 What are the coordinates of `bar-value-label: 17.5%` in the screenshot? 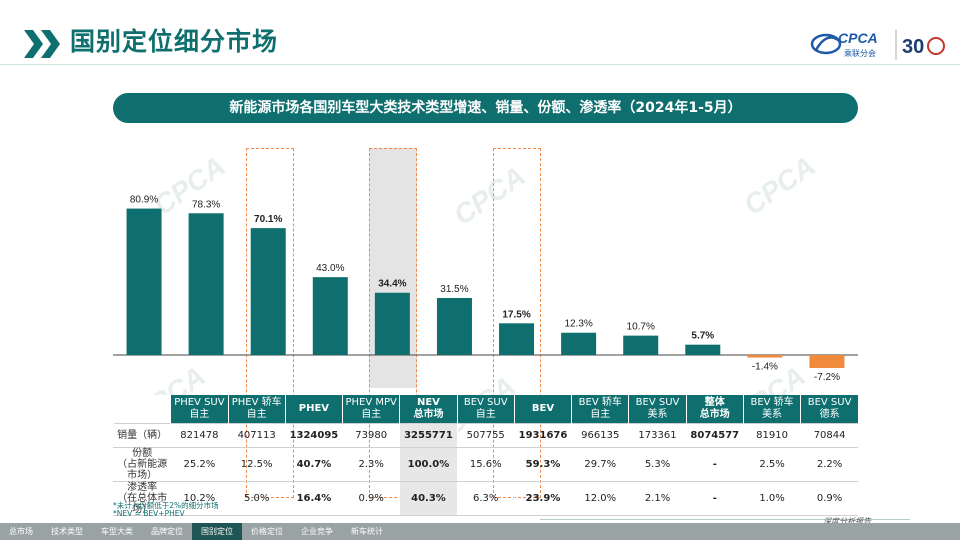 It's located at (516, 314).